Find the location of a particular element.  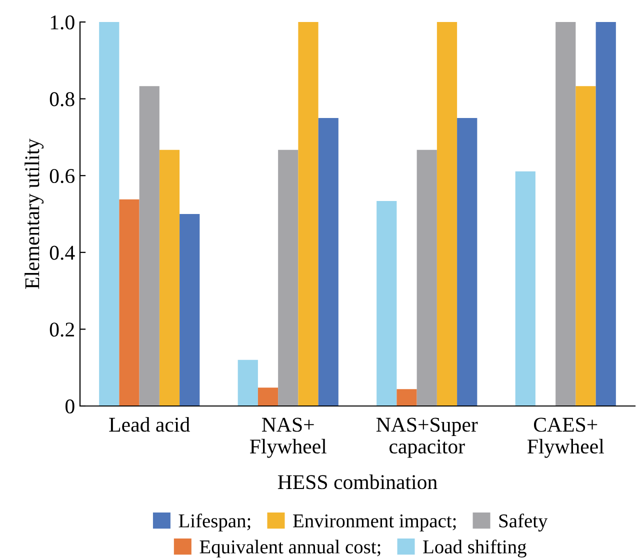

y-tick-label: 0.4 is located at coordinates (62, 253).